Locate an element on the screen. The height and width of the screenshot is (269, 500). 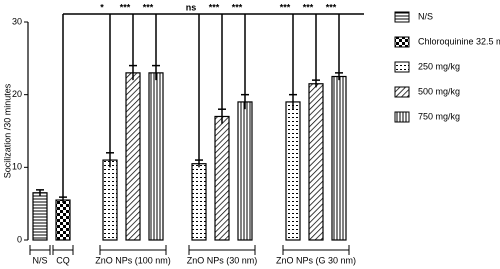
x-tick-label: ZnO NPs (100 nm) is located at coordinates (133, 260).